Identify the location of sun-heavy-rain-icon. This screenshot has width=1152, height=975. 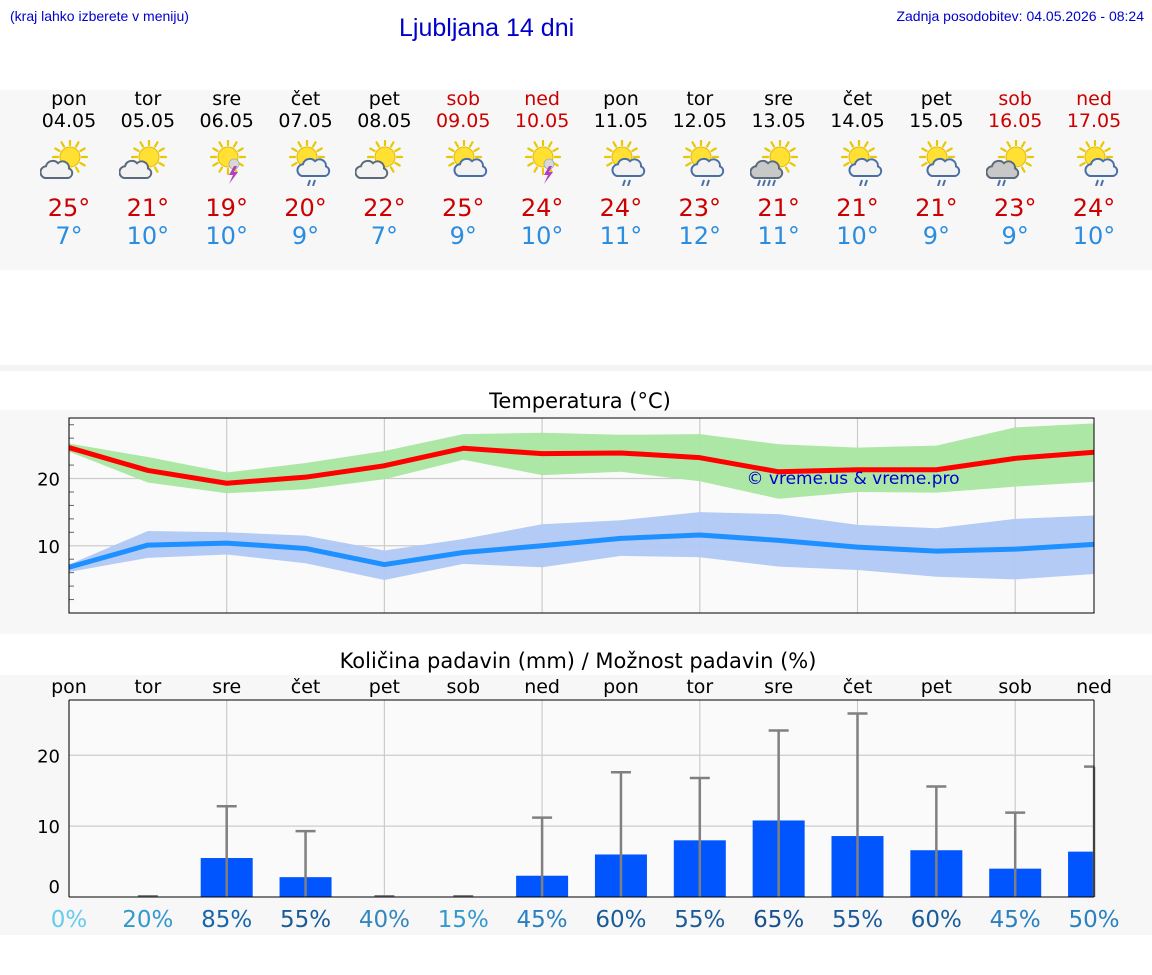
(773, 163).